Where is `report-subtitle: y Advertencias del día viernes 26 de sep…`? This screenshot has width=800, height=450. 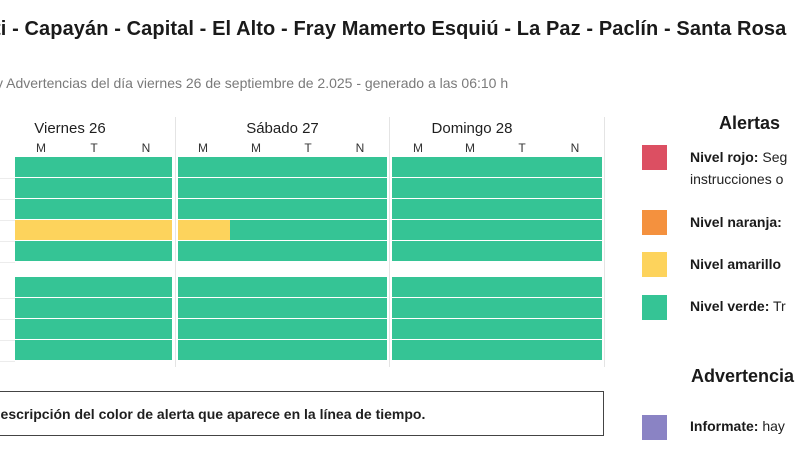 report-subtitle: y Advertencias del día viernes 26 de sep… is located at coordinates (254, 83).